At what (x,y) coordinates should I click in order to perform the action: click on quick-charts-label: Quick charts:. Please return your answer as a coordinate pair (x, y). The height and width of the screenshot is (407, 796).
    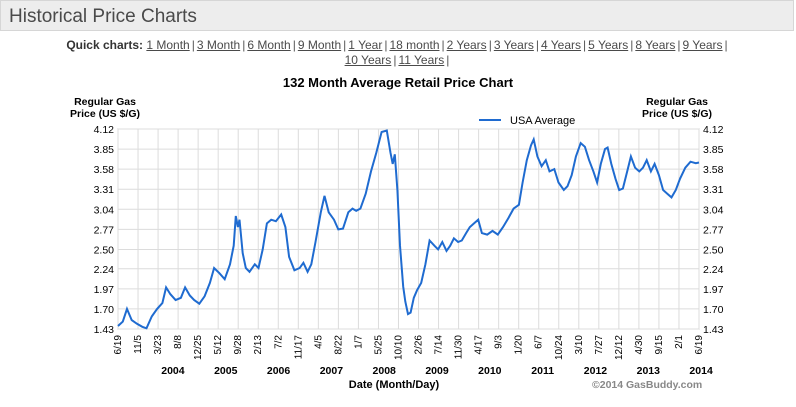
    Looking at the image, I should click on (105, 45).